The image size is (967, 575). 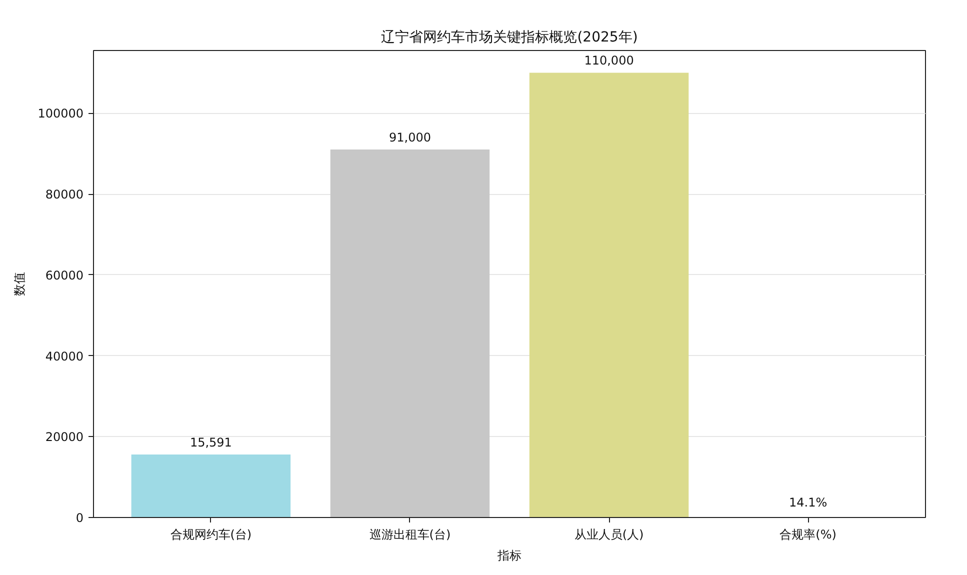 I want to click on x-tick-label: 合规网约车(台), so click(x=211, y=535).